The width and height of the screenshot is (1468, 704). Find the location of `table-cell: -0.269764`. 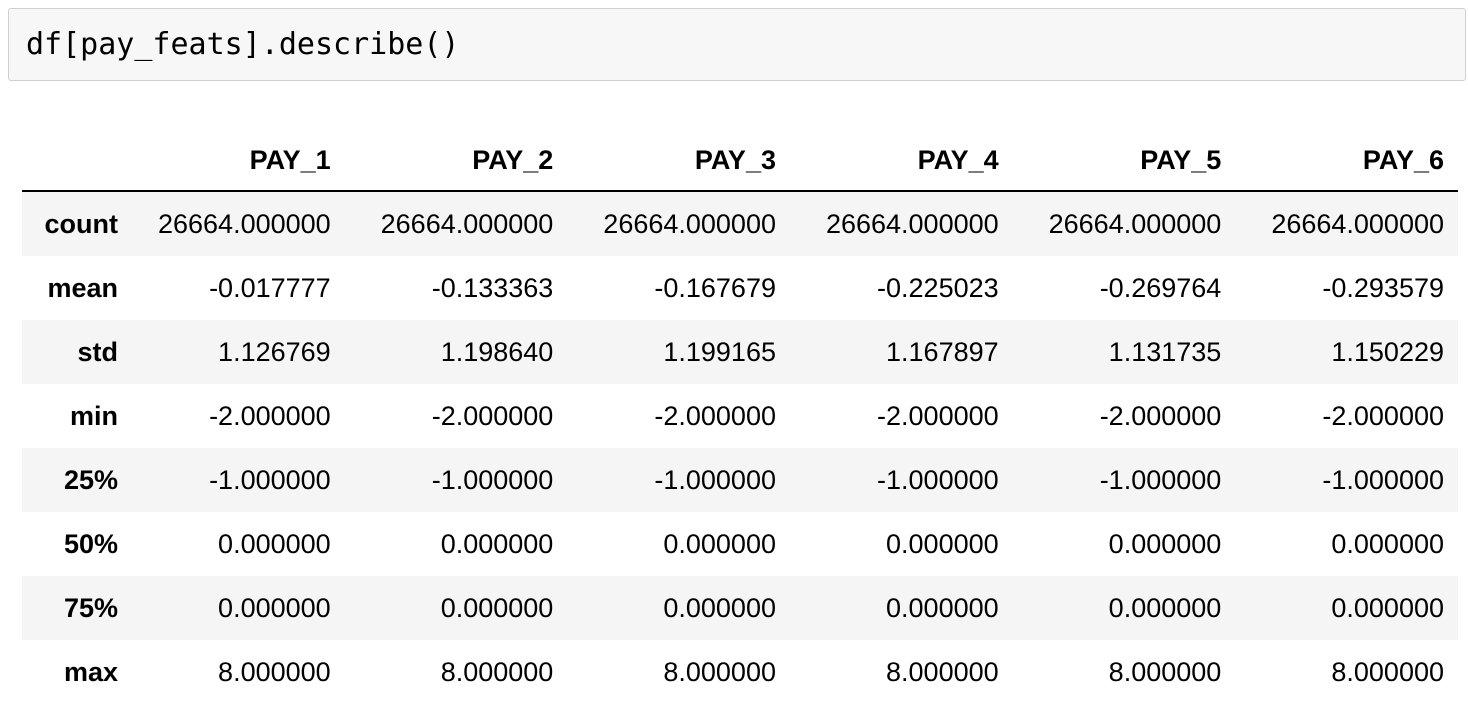

table-cell: -0.269764 is located at coordinates (1160, 287).